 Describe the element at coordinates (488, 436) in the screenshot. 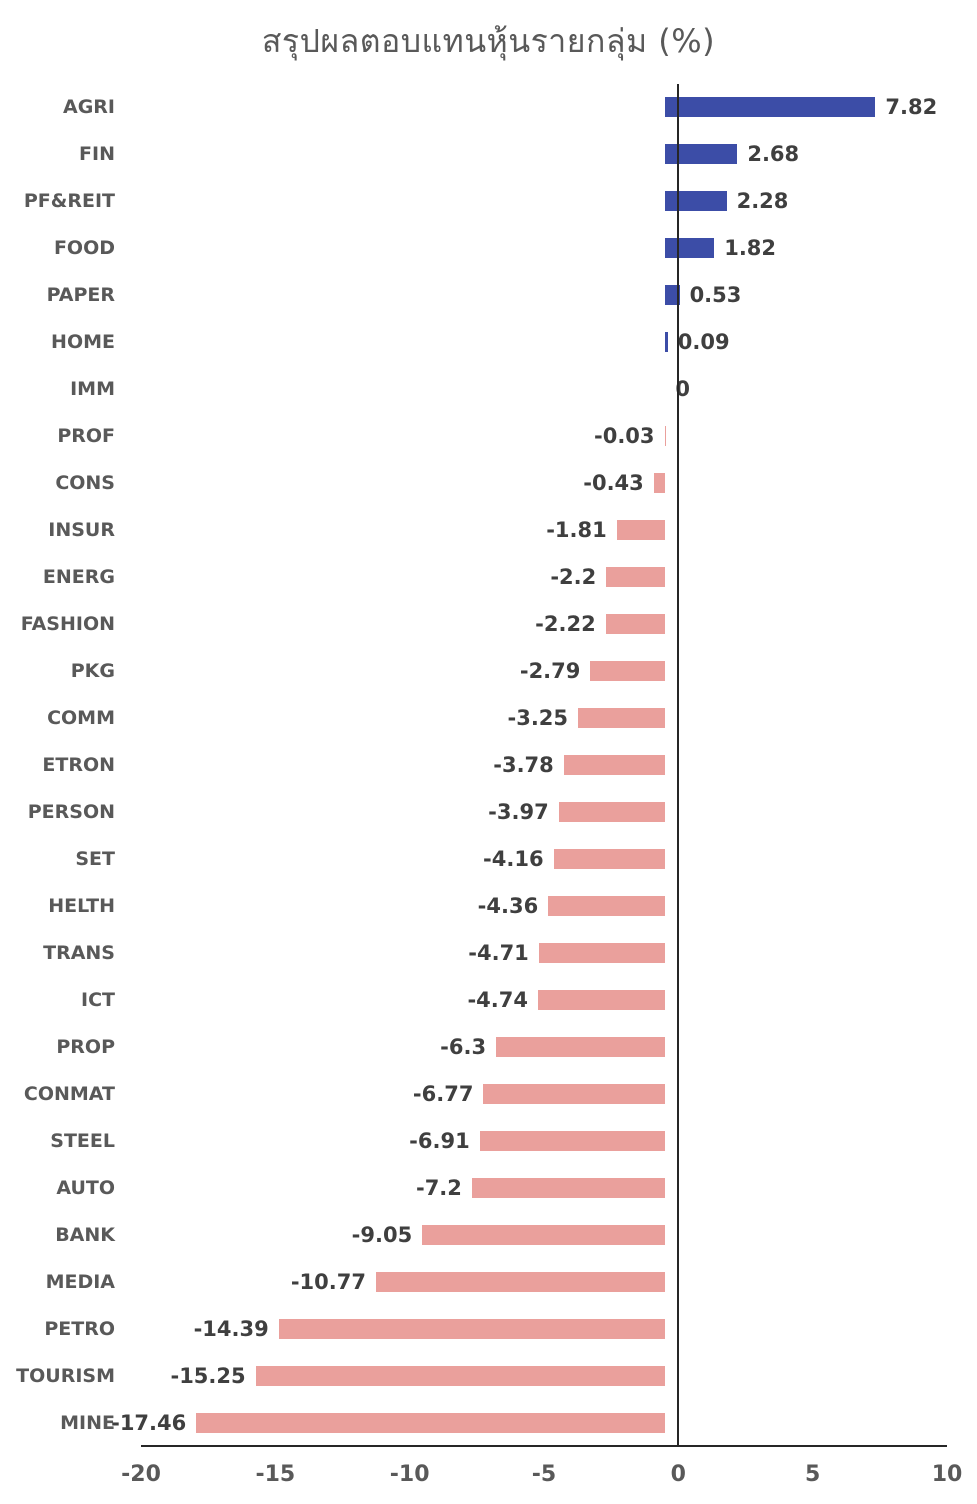

I see `bar-row: PROF -0.03` at that location.